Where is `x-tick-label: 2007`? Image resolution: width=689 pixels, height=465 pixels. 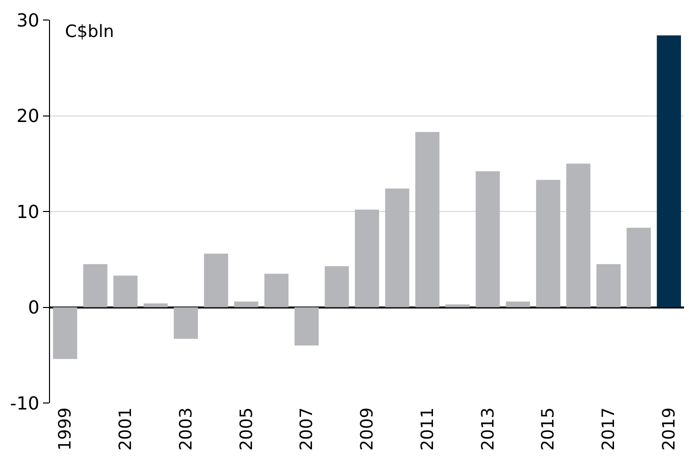 x-tick-label: 2007 is located at coordinates (307, 429).